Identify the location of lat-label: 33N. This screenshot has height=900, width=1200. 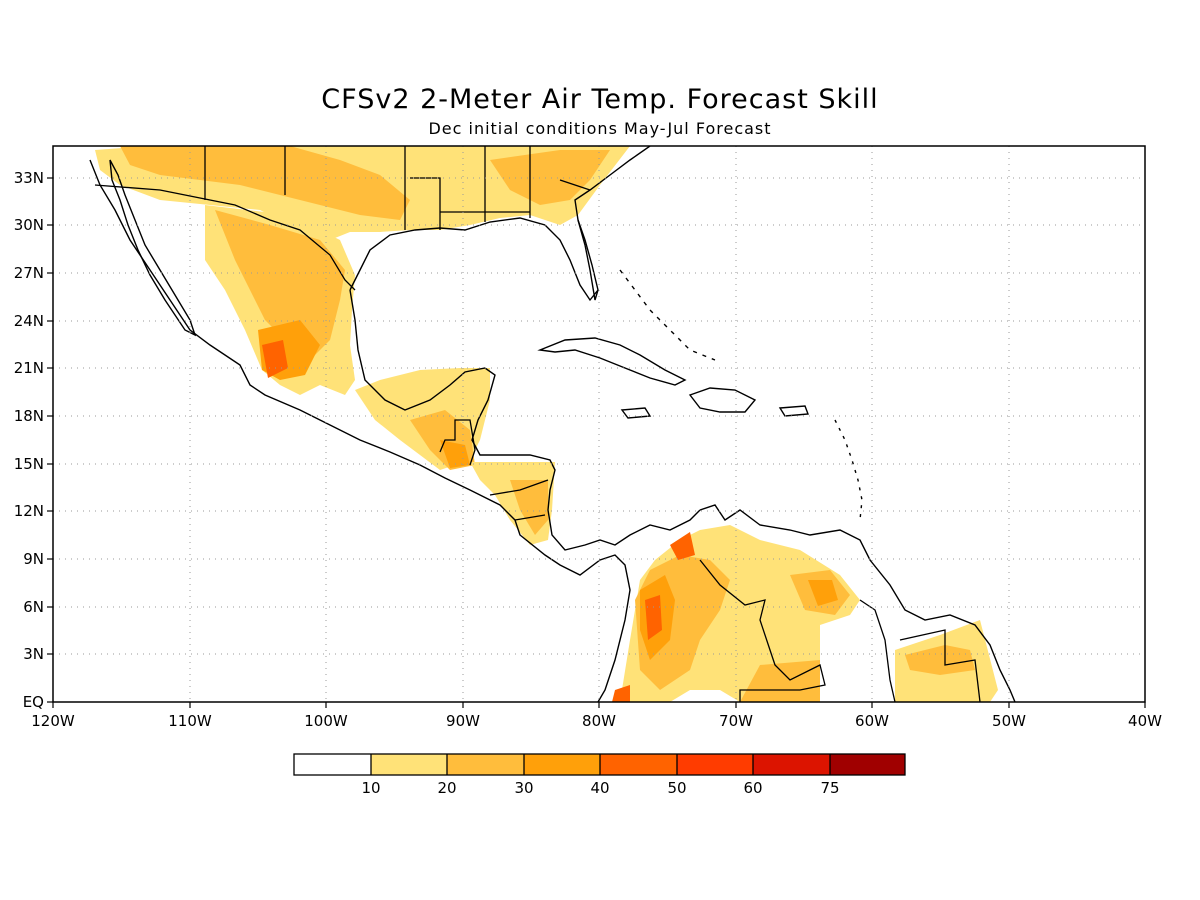
(29, 178).